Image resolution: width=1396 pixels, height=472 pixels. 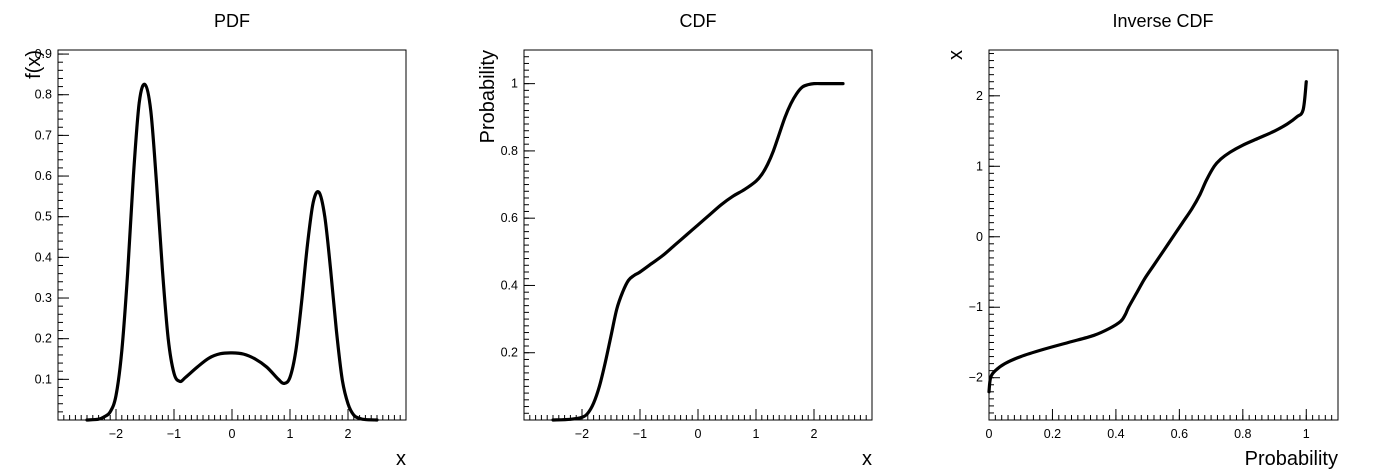 I want to click on cdf-x-tick-label: −2, so click(x=582, y=434).